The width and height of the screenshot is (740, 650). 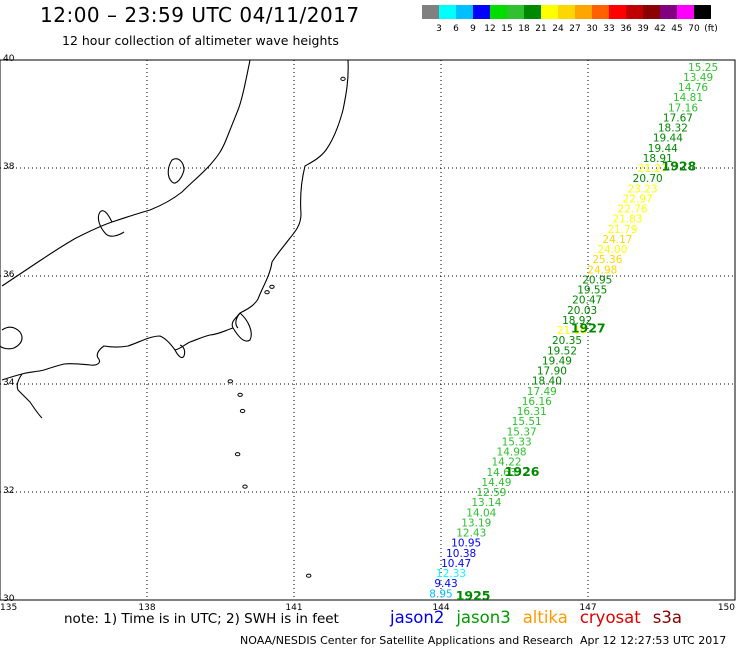 What do you see at coordinates (537, 402) in the screenshot?
I see `wave-height-value: 16.16` at bounding box center [537, 402].